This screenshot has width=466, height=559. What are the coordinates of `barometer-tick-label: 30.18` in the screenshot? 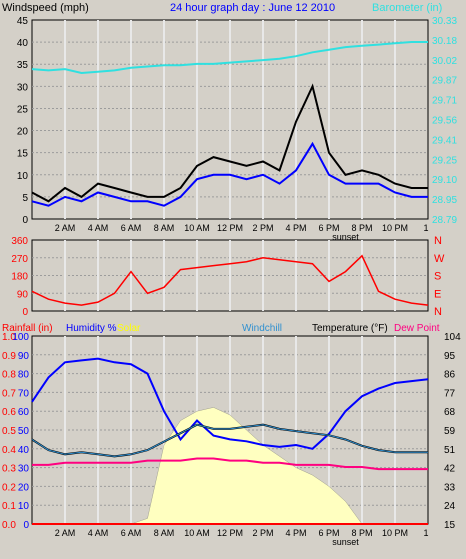 It's located at (444, 41).